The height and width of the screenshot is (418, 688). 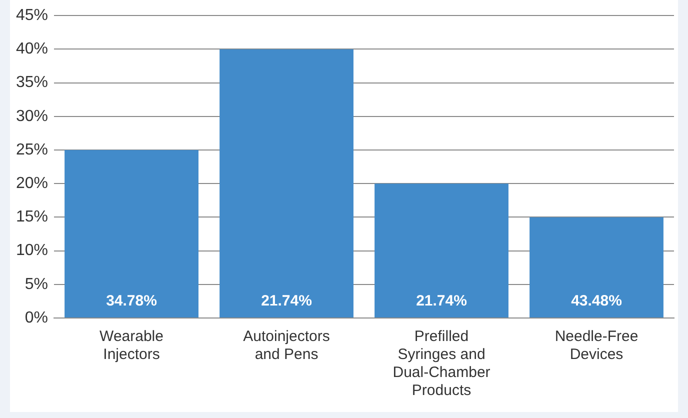 What do you see at coordinates (596, 301) in the screenshot?
I see `annotation: 43.48%` at bounding box center [596, 301].